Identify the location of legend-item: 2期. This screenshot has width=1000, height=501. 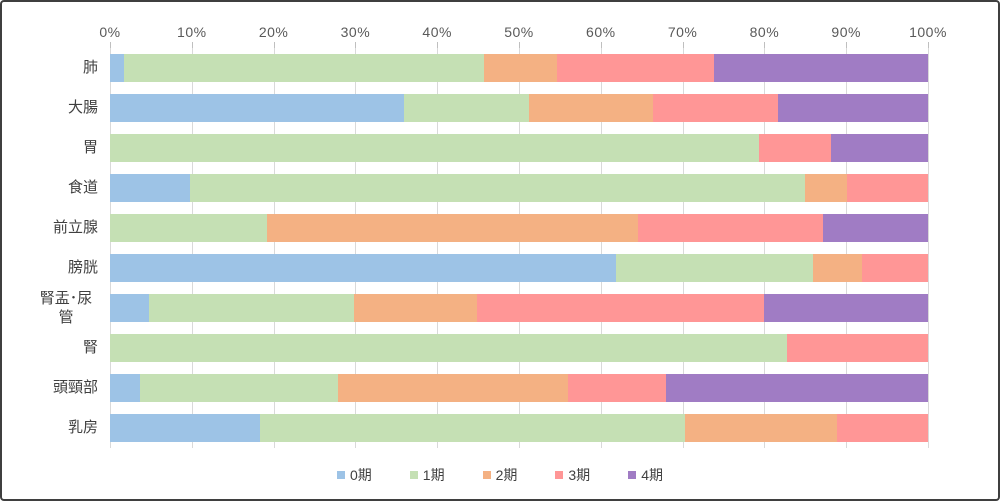
(500, 475).